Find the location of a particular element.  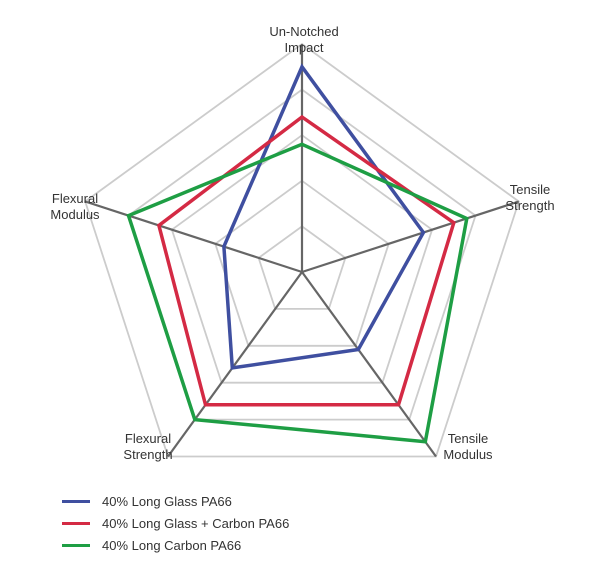

axis-label-0-line-1: Impact is located at coordinates (303, 47).